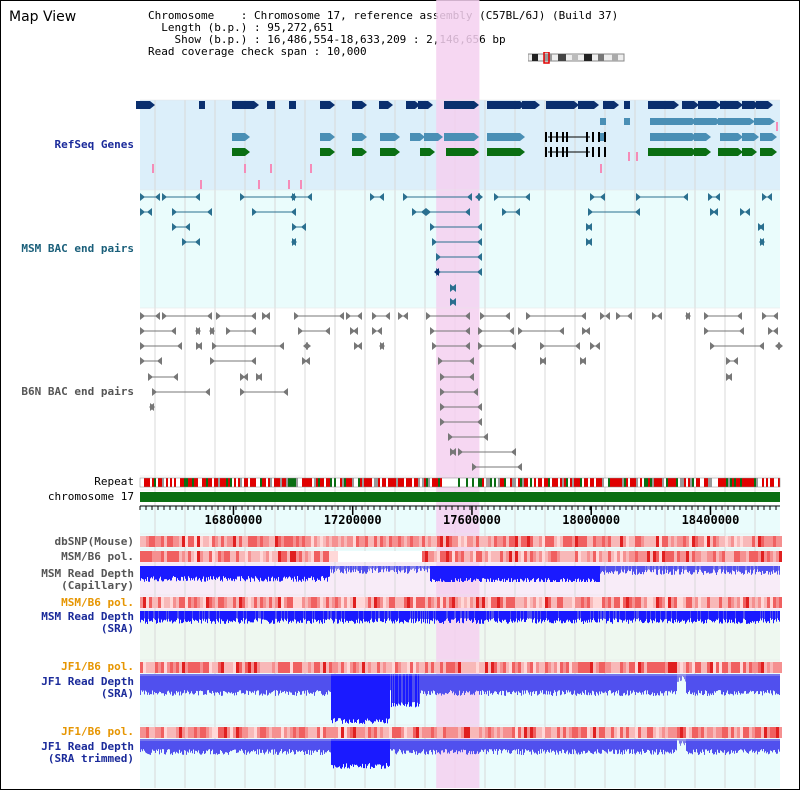 The height and width of the screenshot is (790, 800). Describe the element at coordinates (670, 152) in the screenshot. I see `refseq-gene-green` at that location.